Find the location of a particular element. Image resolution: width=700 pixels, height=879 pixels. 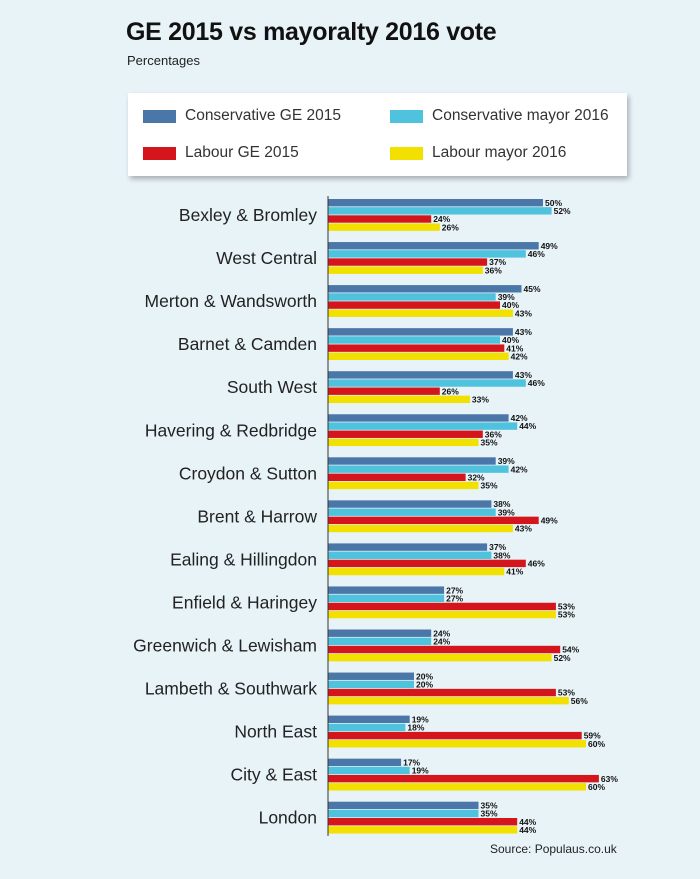

category-label: City & East is located at coordinates (273, 775).